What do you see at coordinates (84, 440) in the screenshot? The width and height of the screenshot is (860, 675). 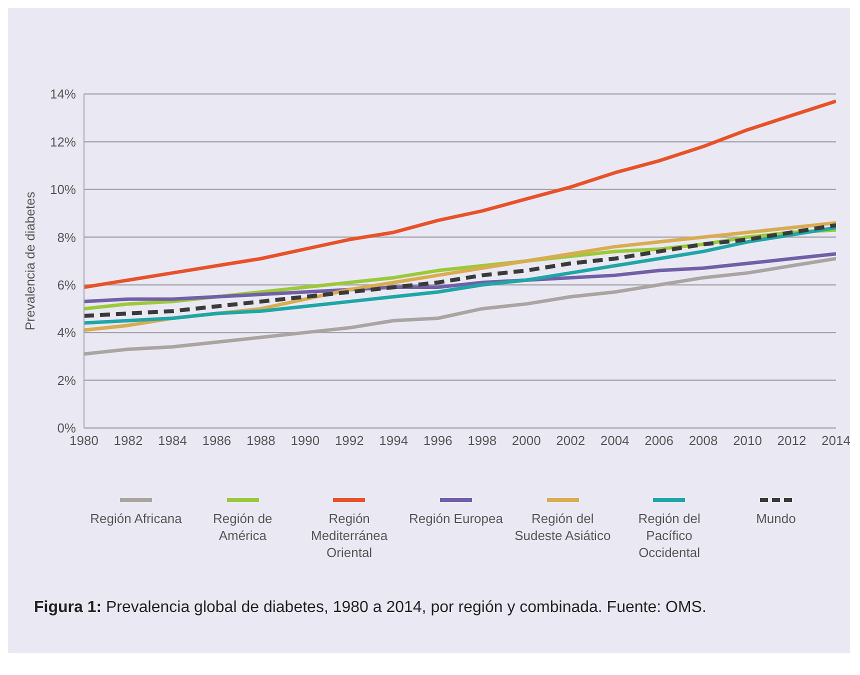 I see `x-tick-label: 1980` at bounding box center [84, 440].